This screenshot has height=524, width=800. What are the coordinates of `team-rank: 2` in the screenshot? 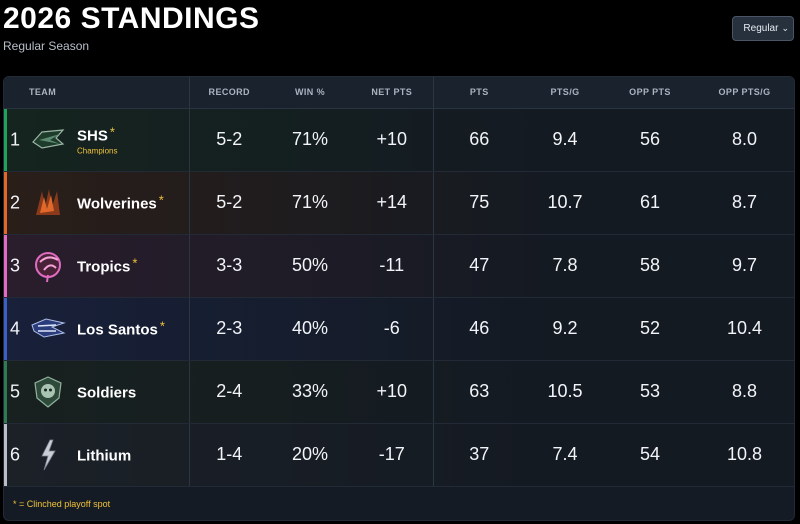 It's located at (15, 202).